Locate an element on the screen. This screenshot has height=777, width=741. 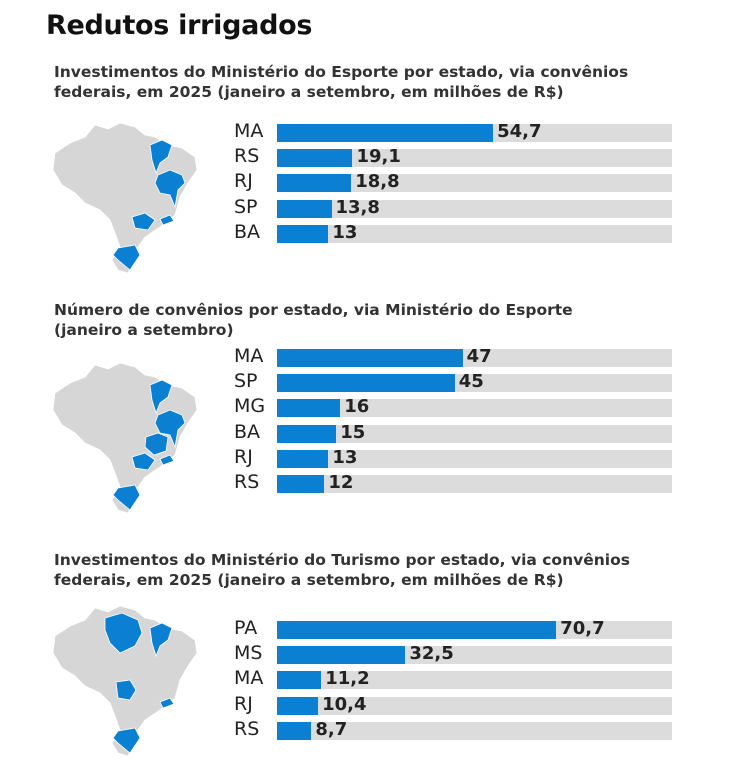
state-highlight-mg is located at coordinates (156, 444).